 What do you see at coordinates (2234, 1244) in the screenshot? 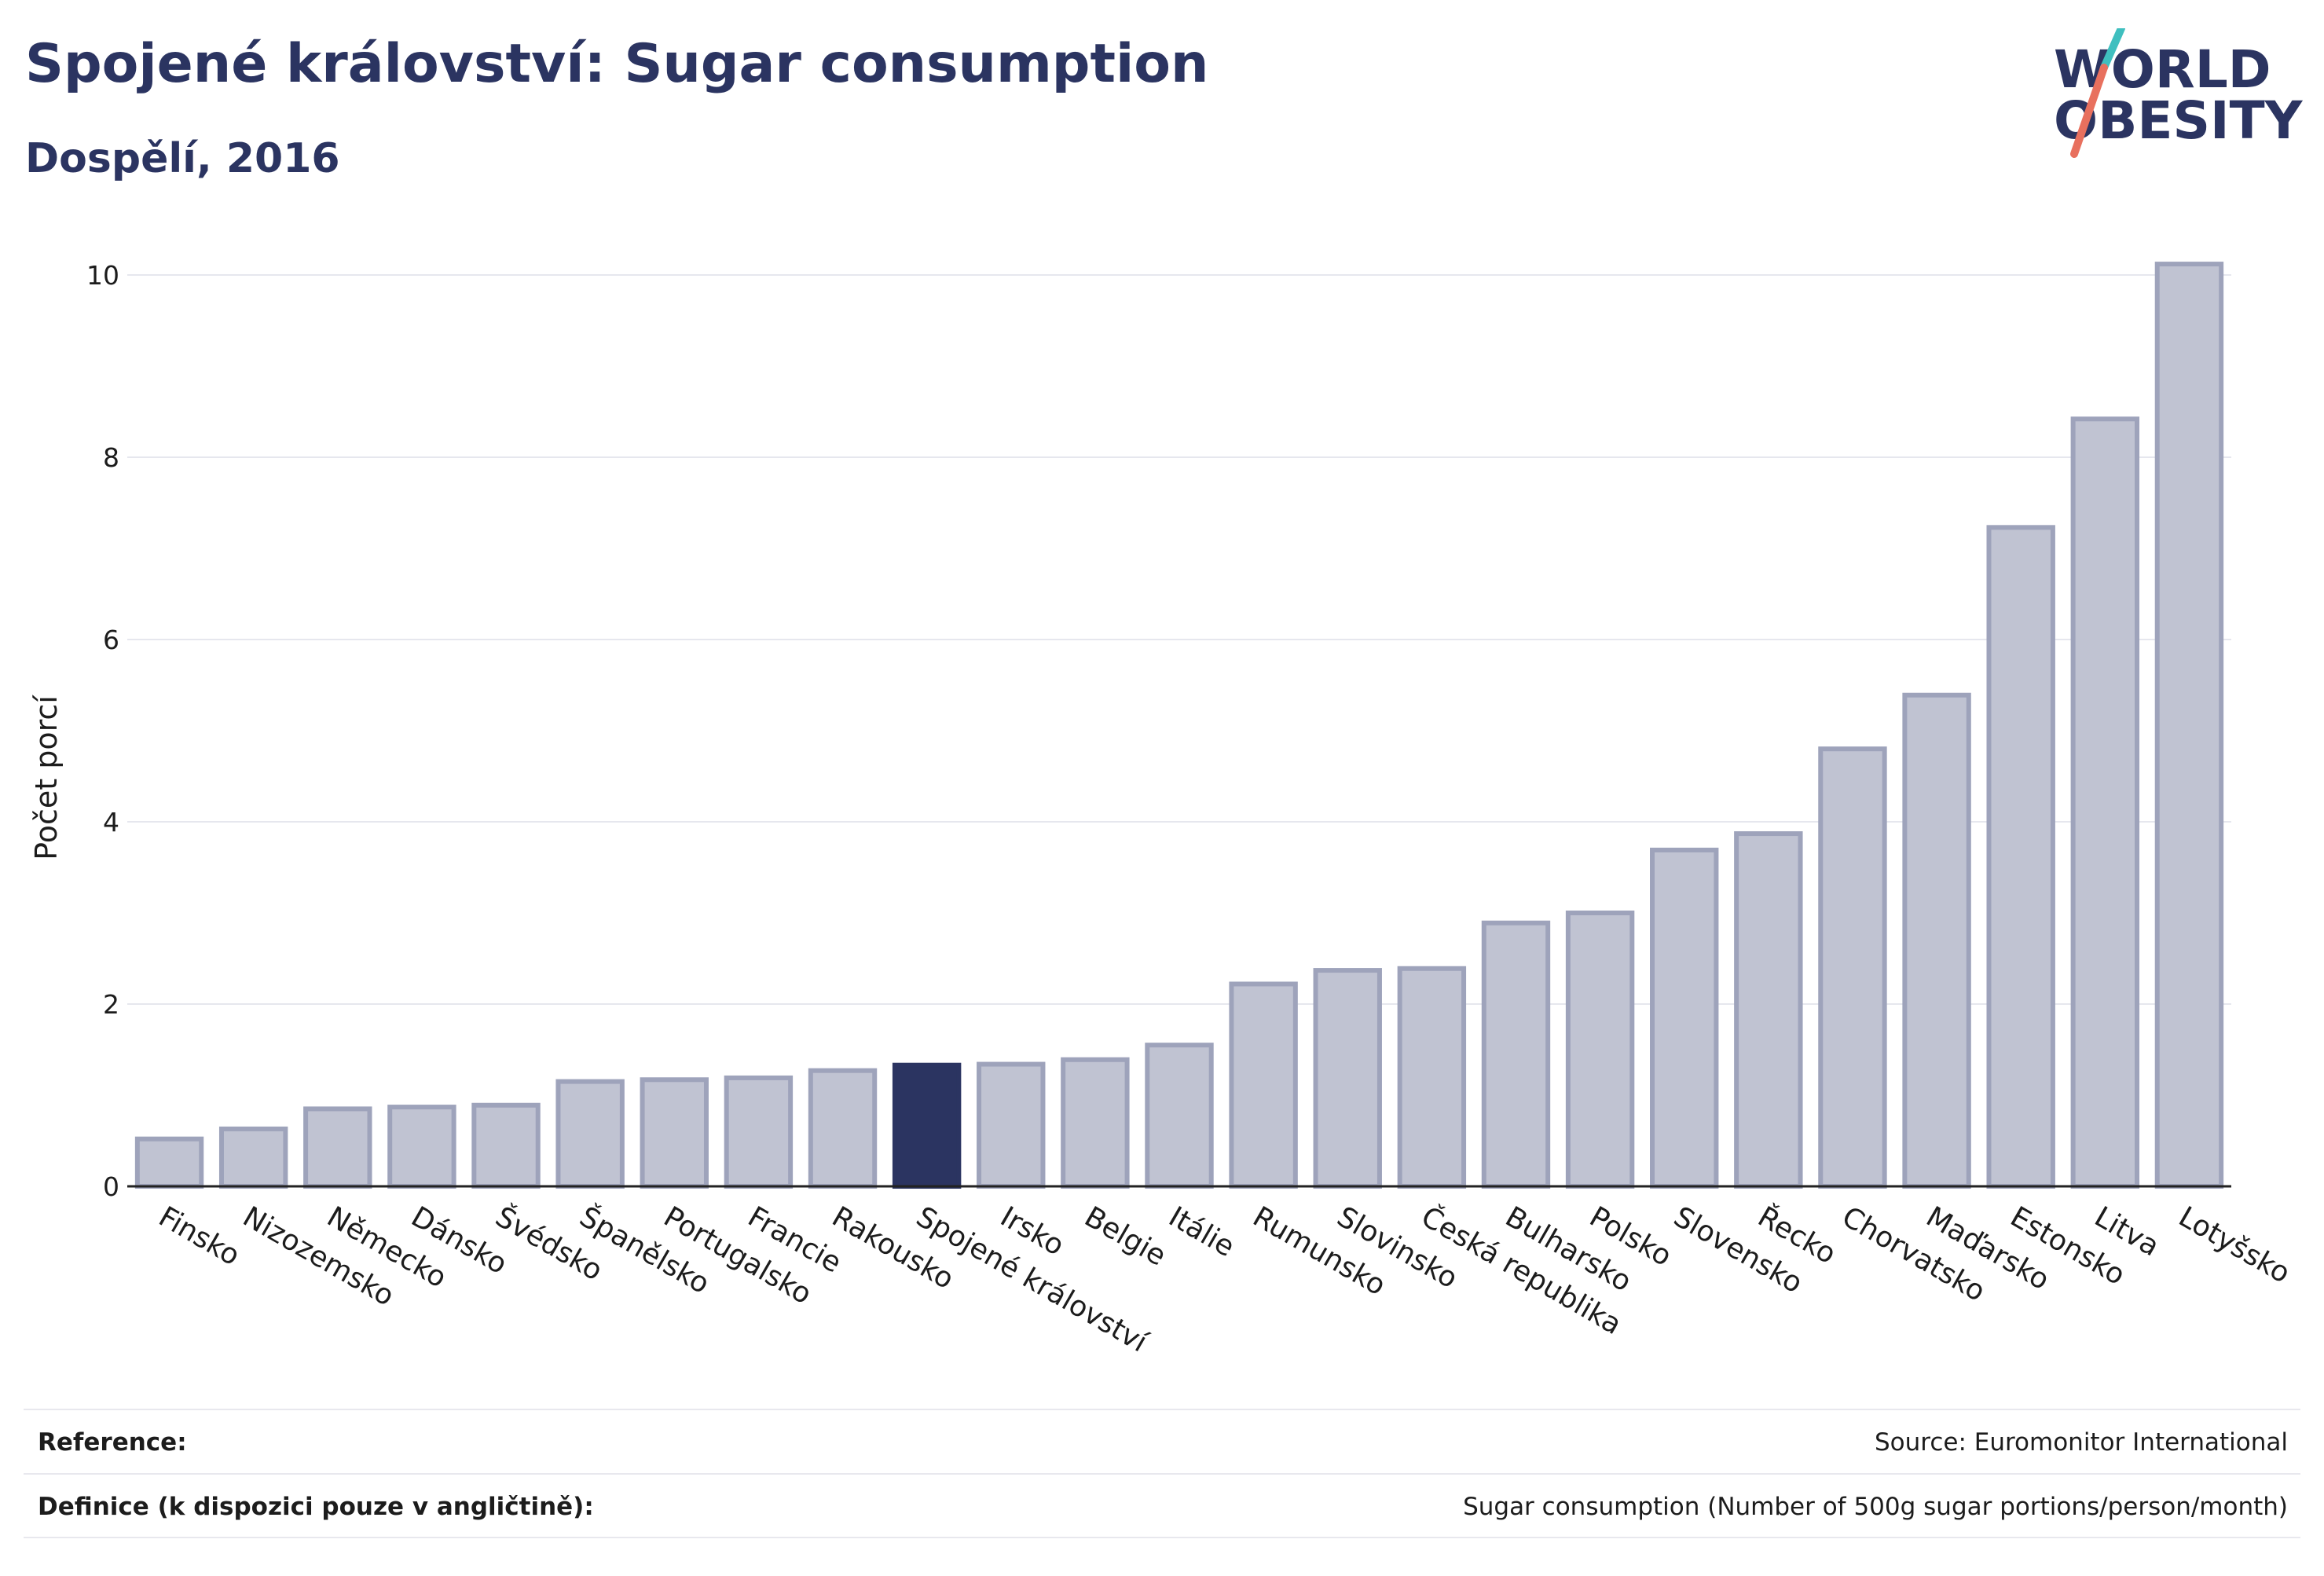
I see `x-tick-label: Lotyšsko` at bounding box center [2234, 1244].